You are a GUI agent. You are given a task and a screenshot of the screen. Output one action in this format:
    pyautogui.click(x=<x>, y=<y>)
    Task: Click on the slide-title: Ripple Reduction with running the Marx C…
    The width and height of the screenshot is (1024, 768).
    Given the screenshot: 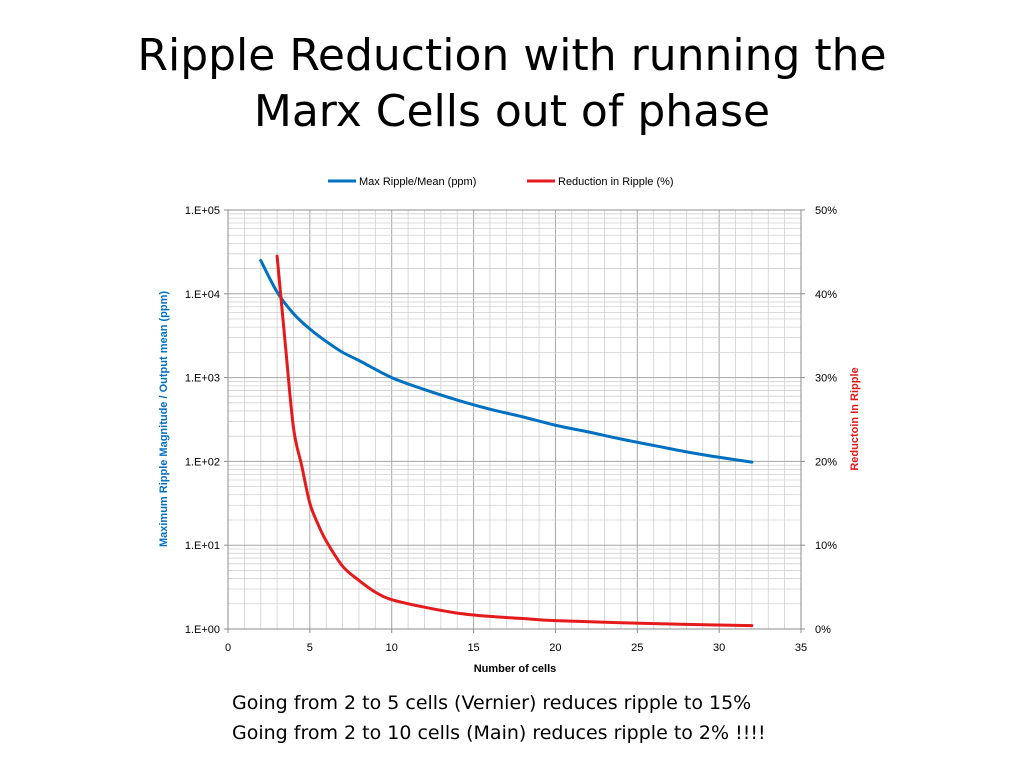 What is the action you would take?
    pyautogui.click(x=512, y=84)
    